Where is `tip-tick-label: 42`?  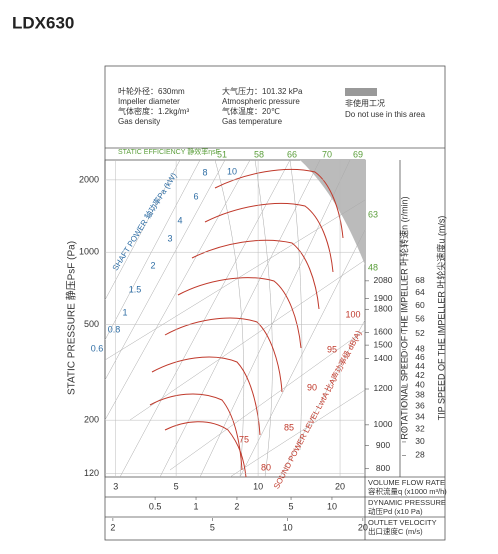
tip-tick-label: 42 is located at coordinates (420, 375).